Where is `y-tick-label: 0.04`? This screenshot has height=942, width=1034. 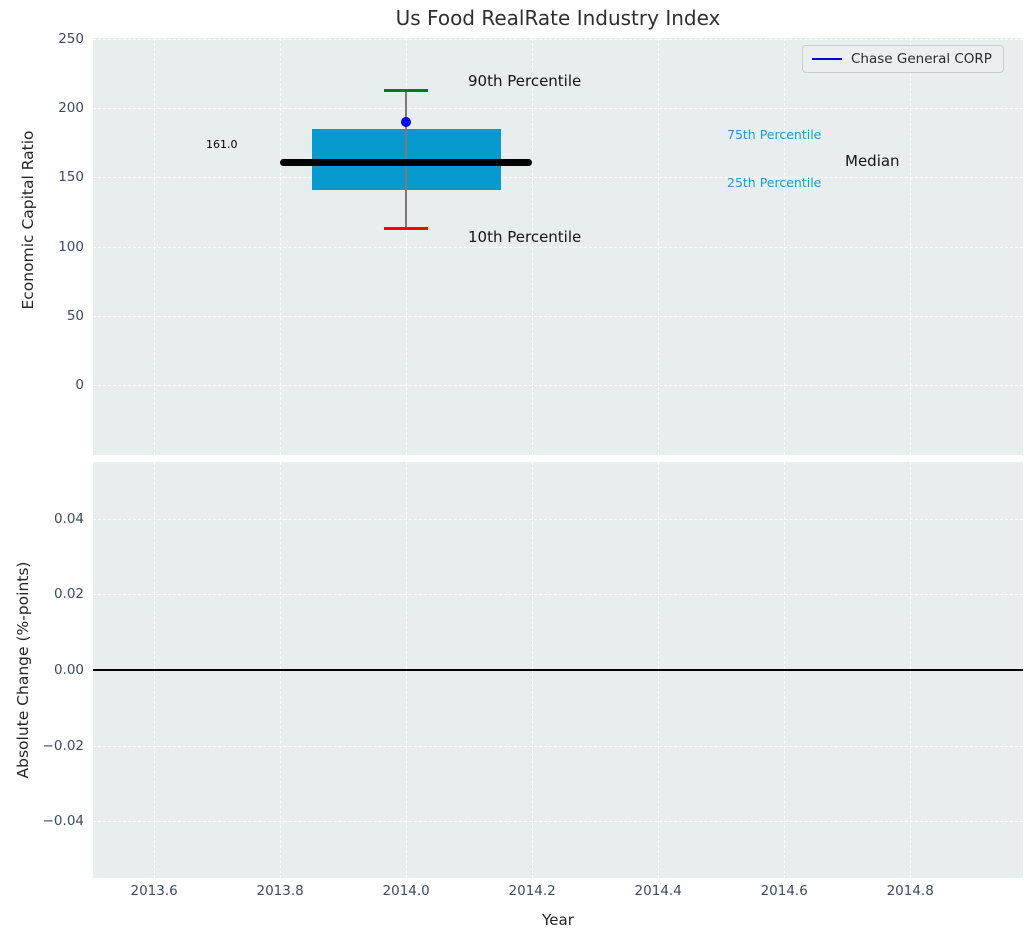 y-tick-label: 0.04 is located at coordinates (68, 518).